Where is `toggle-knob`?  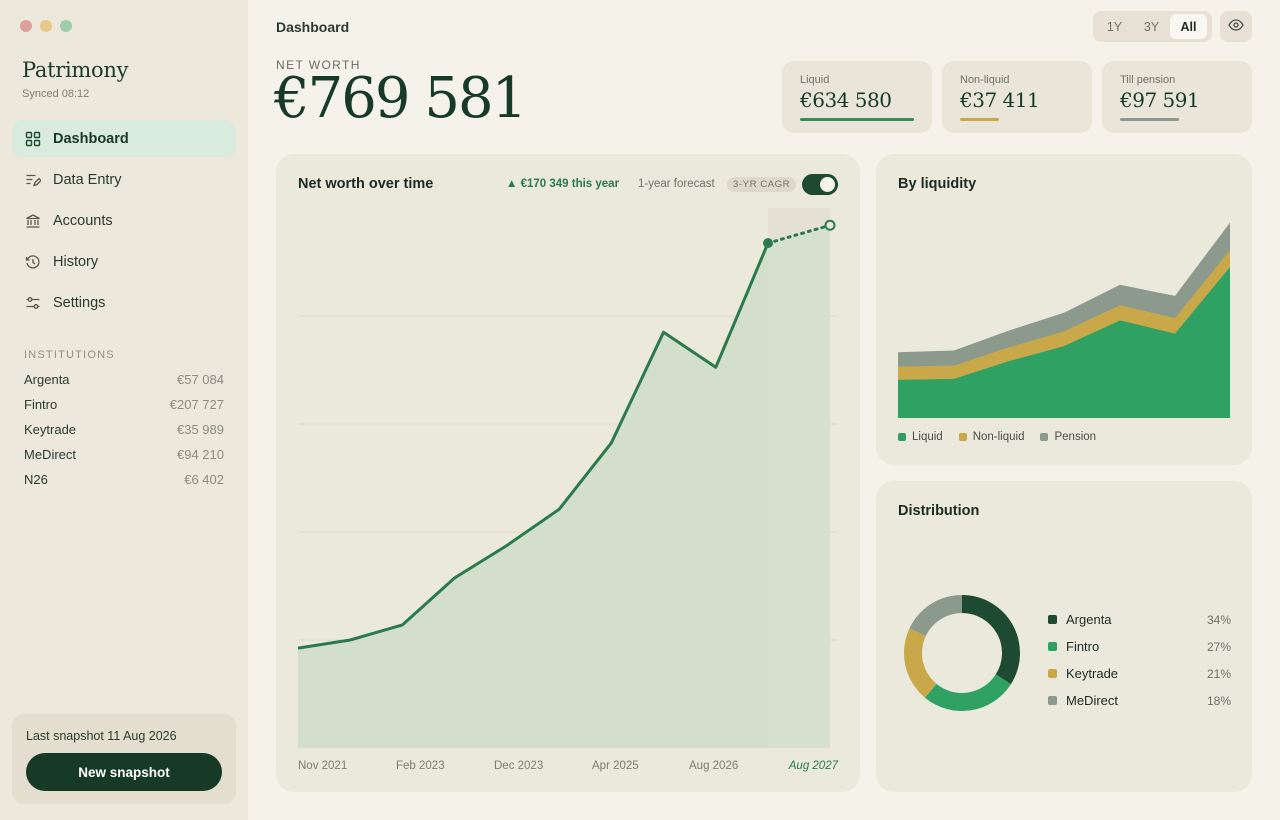
toggle-knob is located at coordinates (827, 184).